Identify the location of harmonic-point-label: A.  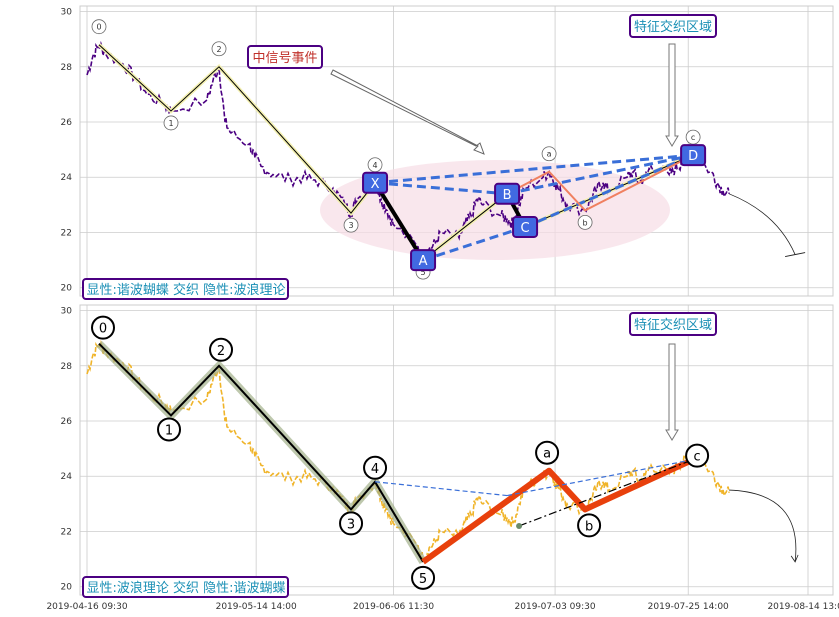
(423, 261).